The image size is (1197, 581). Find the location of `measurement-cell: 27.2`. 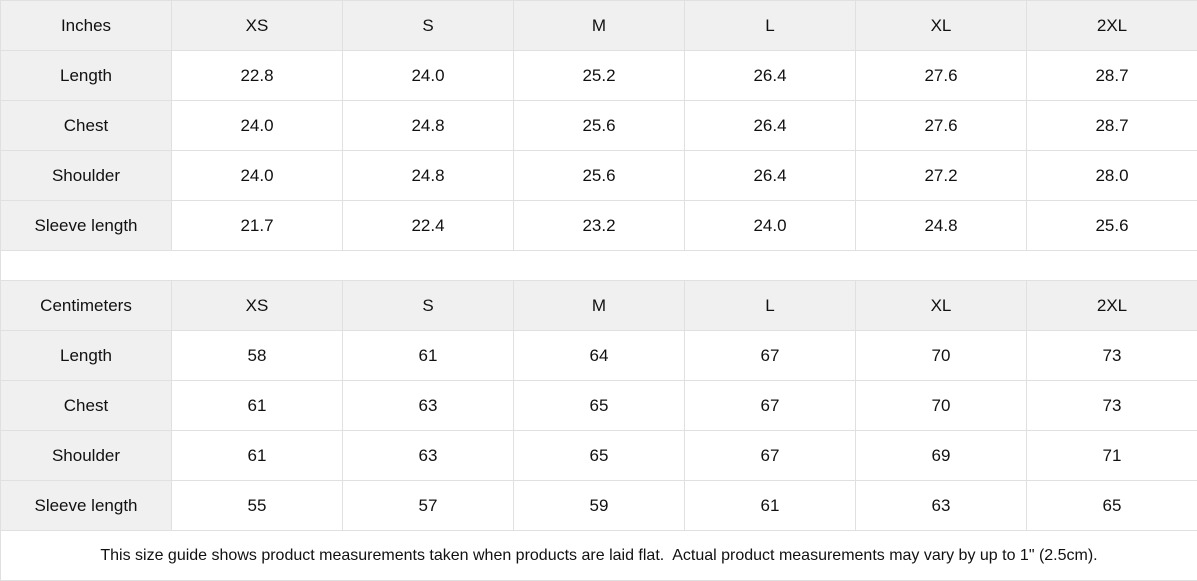

measurement-cell: 27.2 is located at coordinates (941, 176).